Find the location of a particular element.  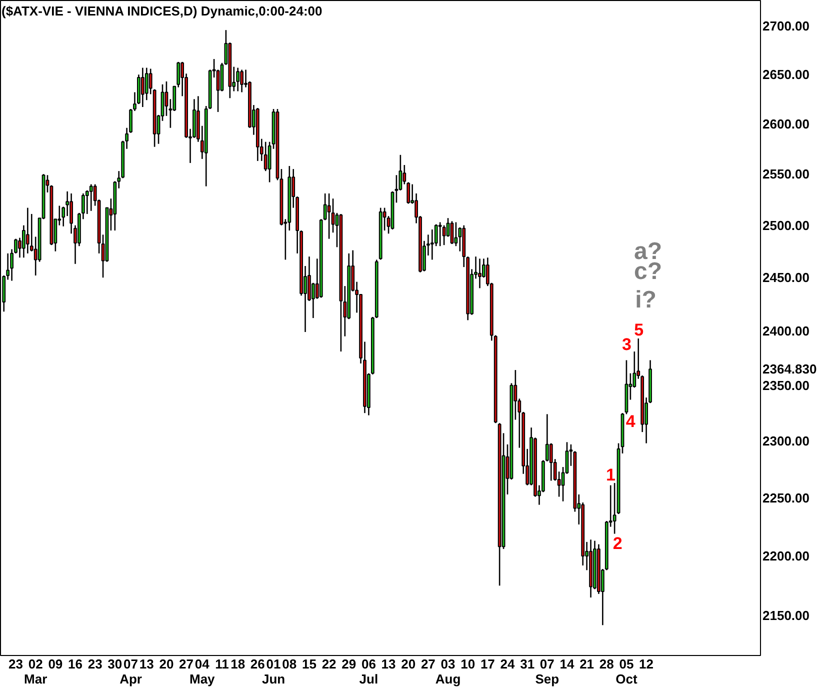

x-tick-label: 22 is located at coordinates (329, 664).